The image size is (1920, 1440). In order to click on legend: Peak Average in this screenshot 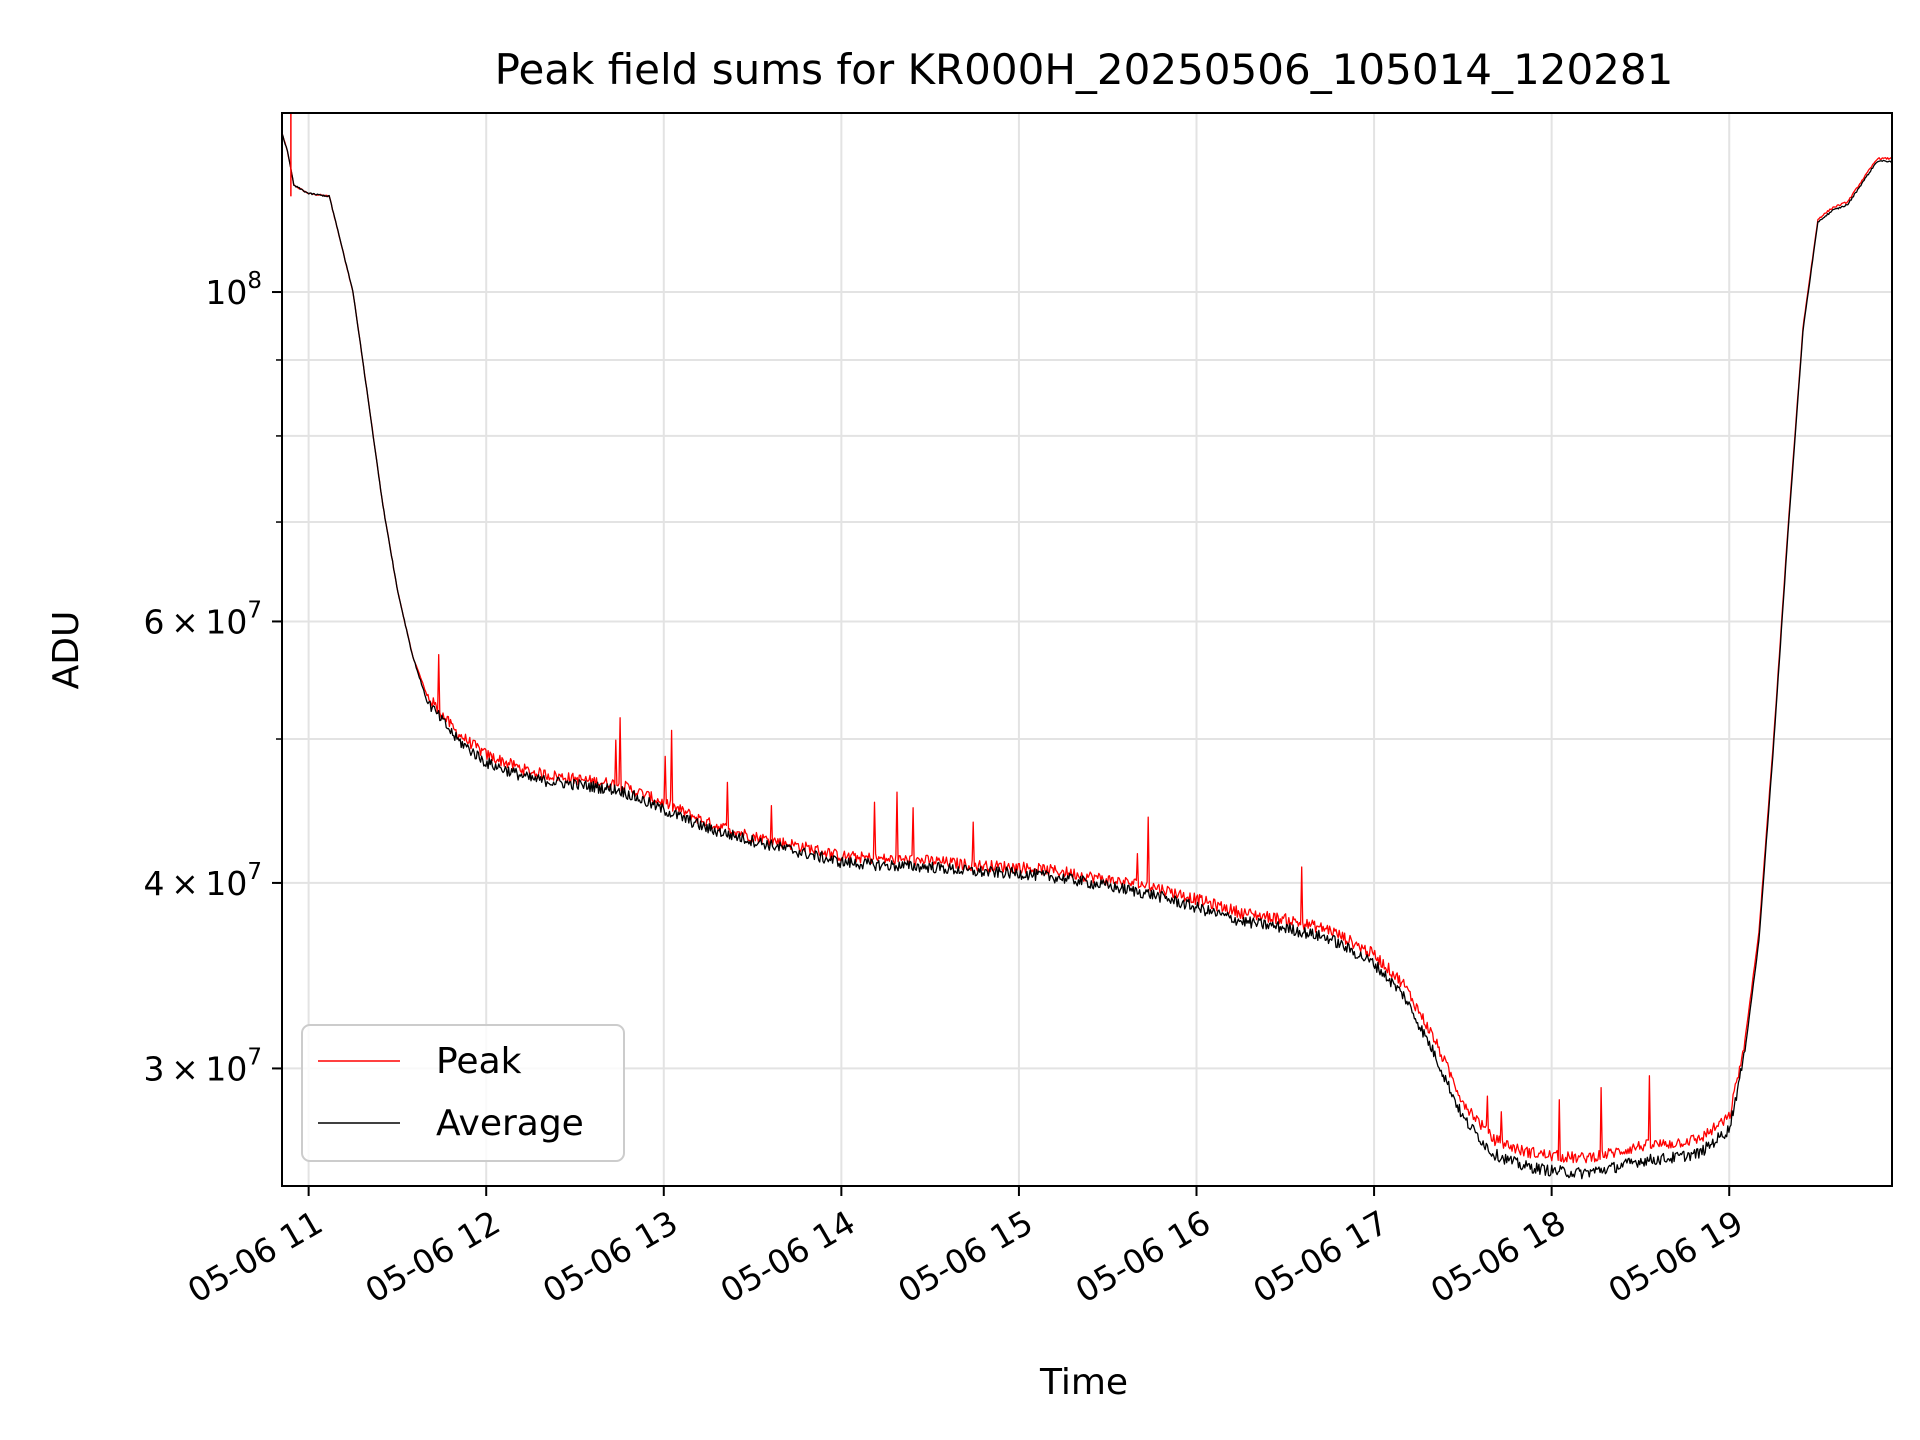, I will do `click(463, 1093)`.